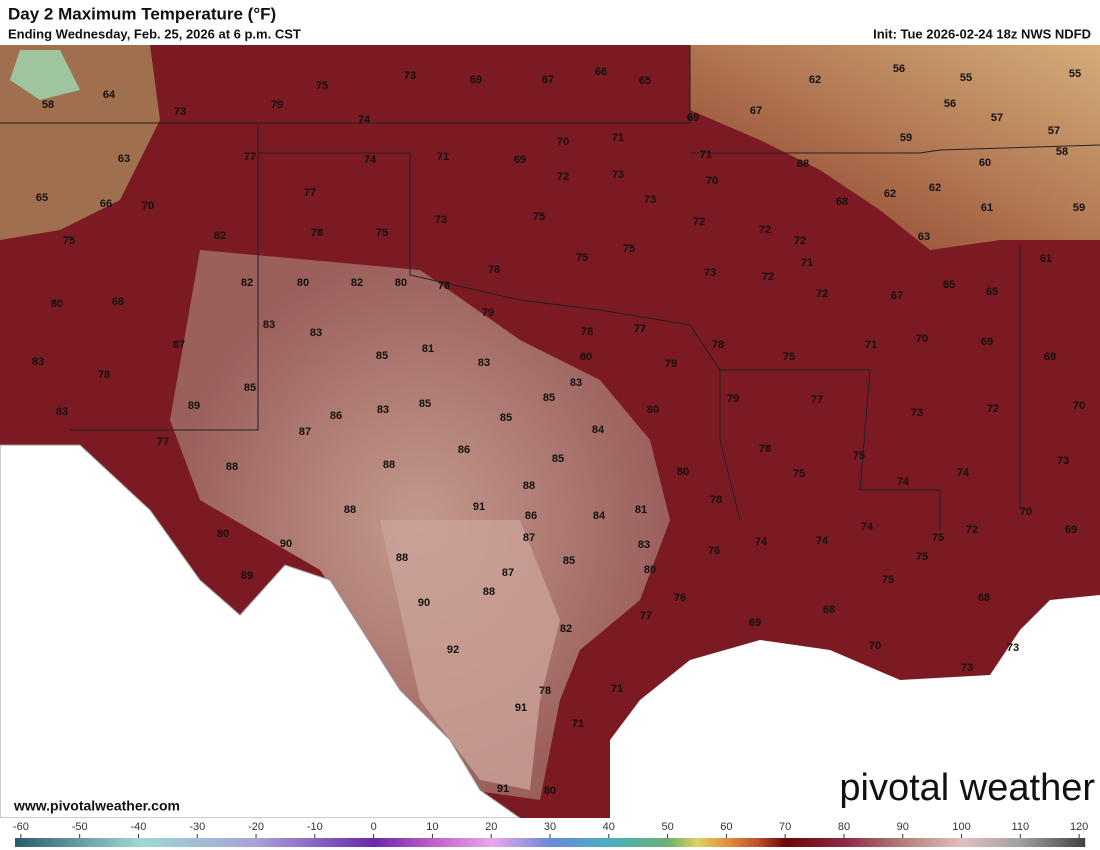  What do you see at coordinates (599, 516) in the screenshot?
I see `temperature-label: 84` at bounding box center [599, 516].